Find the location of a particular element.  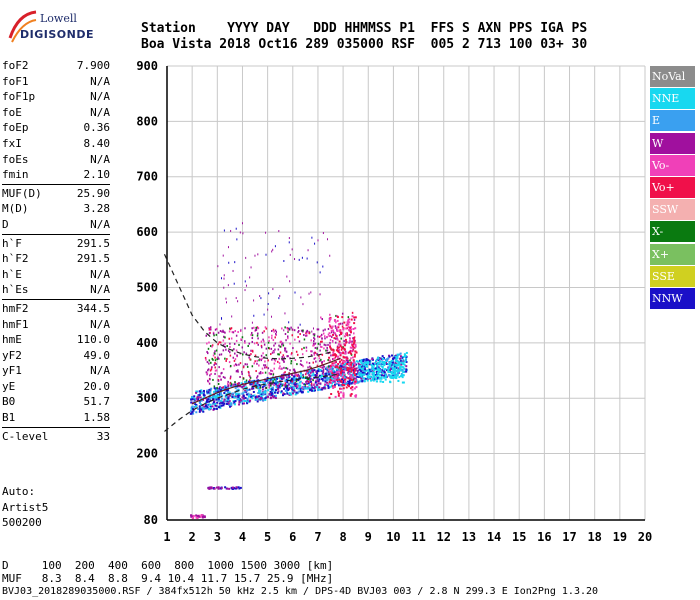

param-value: 0.36 is located at coordinates (97, 128).